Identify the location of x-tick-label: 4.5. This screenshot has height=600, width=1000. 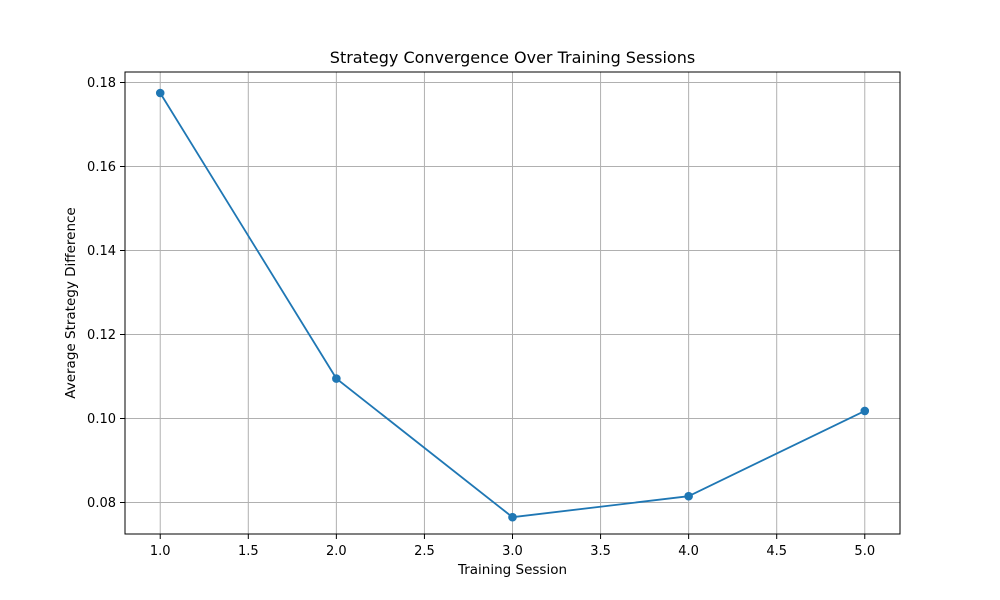
(776, 551).